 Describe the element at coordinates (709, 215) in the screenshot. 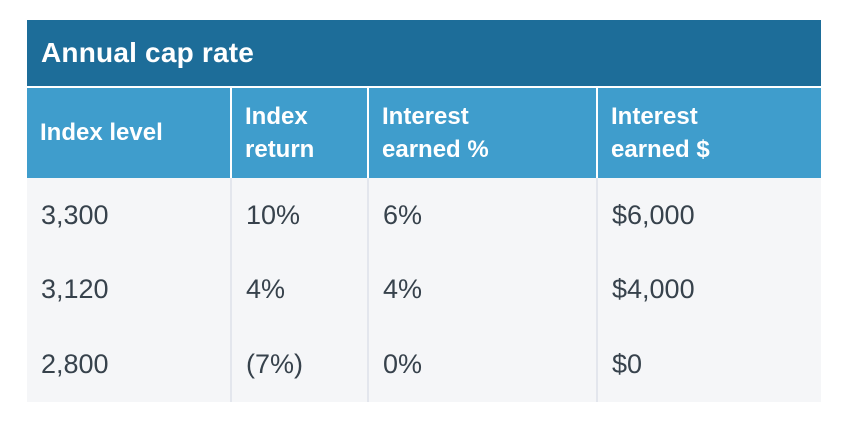

I see `cell-row1-interest-earned-usd: $6,000` at that location.